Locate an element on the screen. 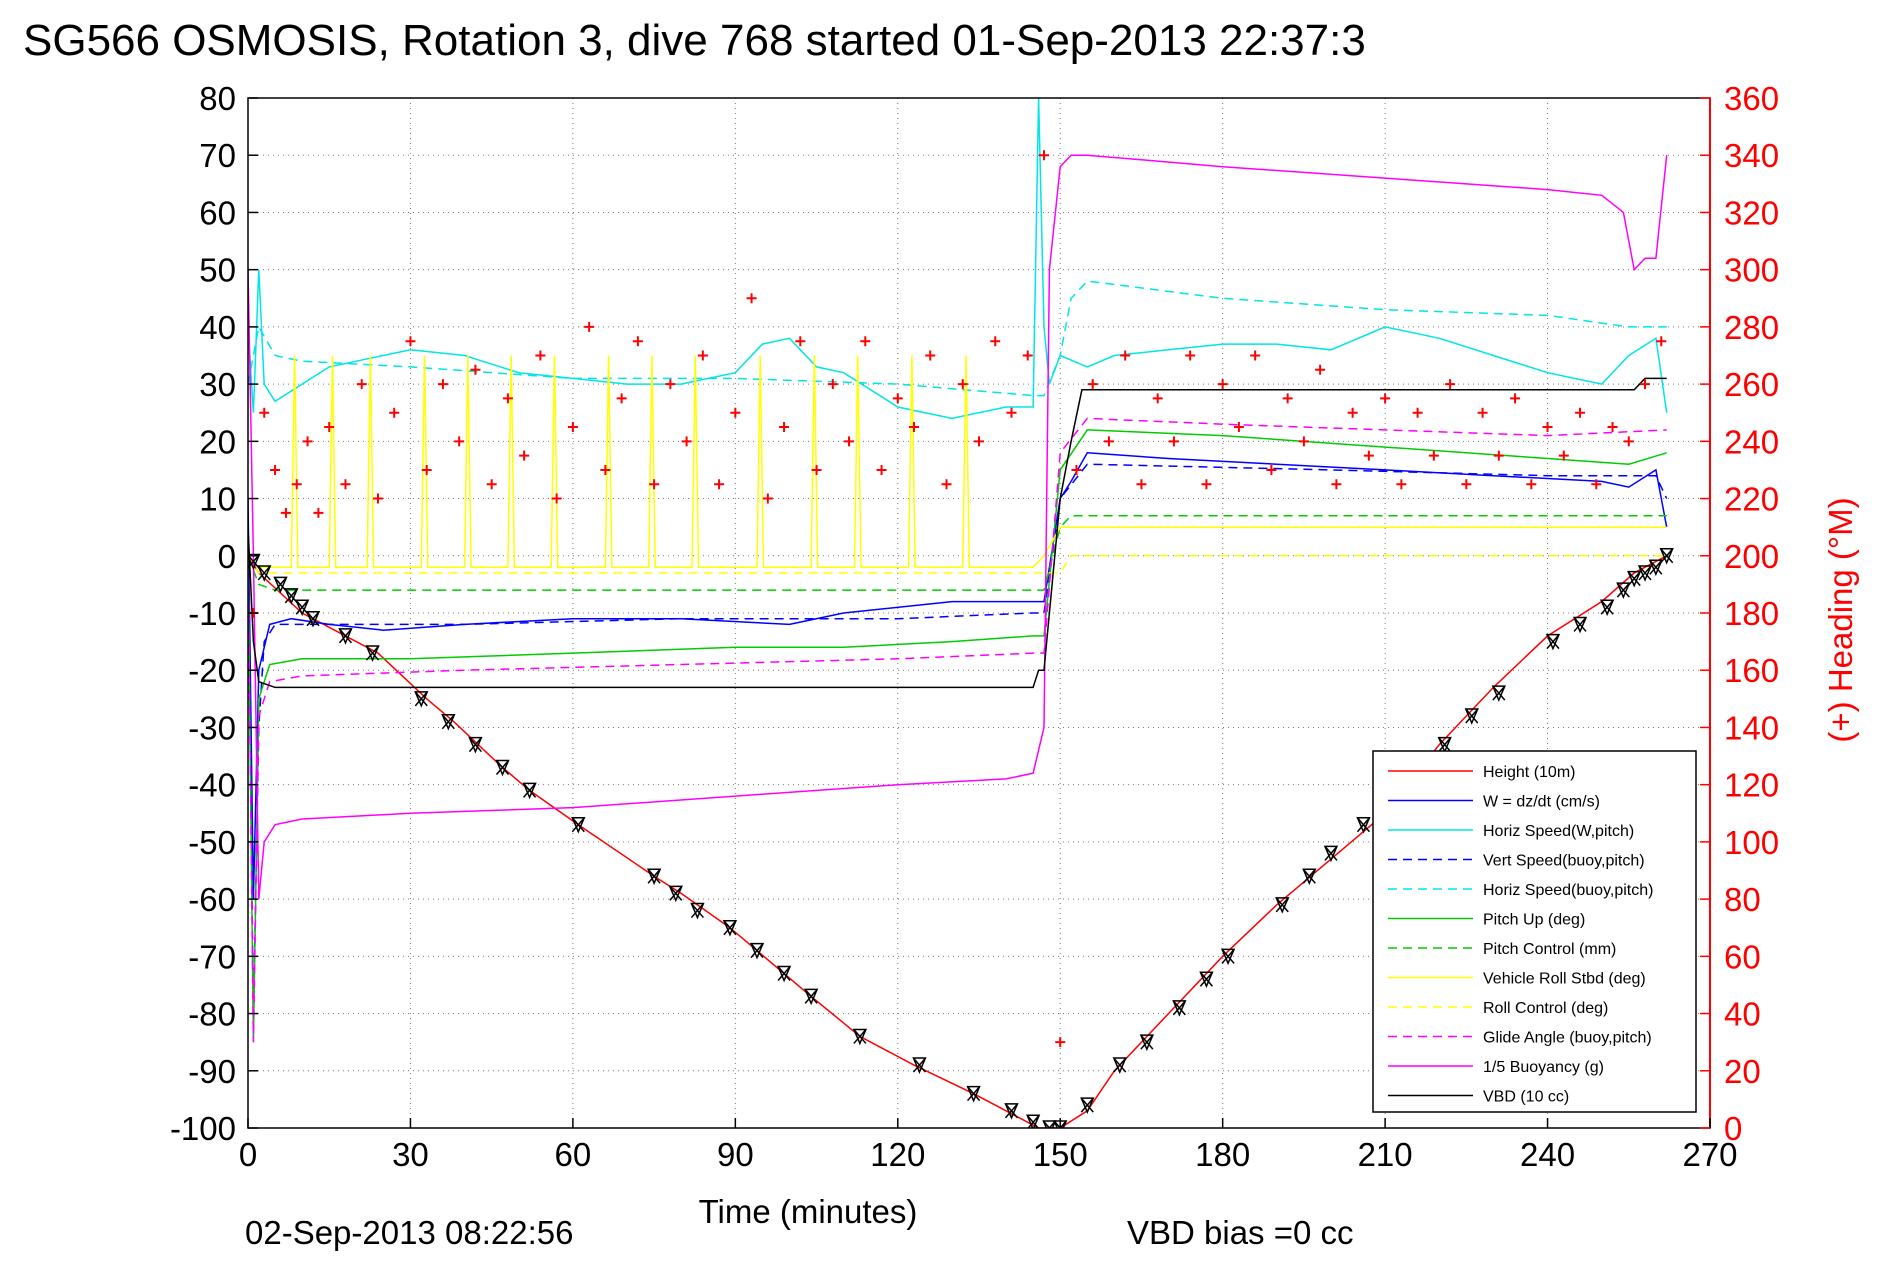  x-tick-label: 180 is located at coordinates (1222, 1154).